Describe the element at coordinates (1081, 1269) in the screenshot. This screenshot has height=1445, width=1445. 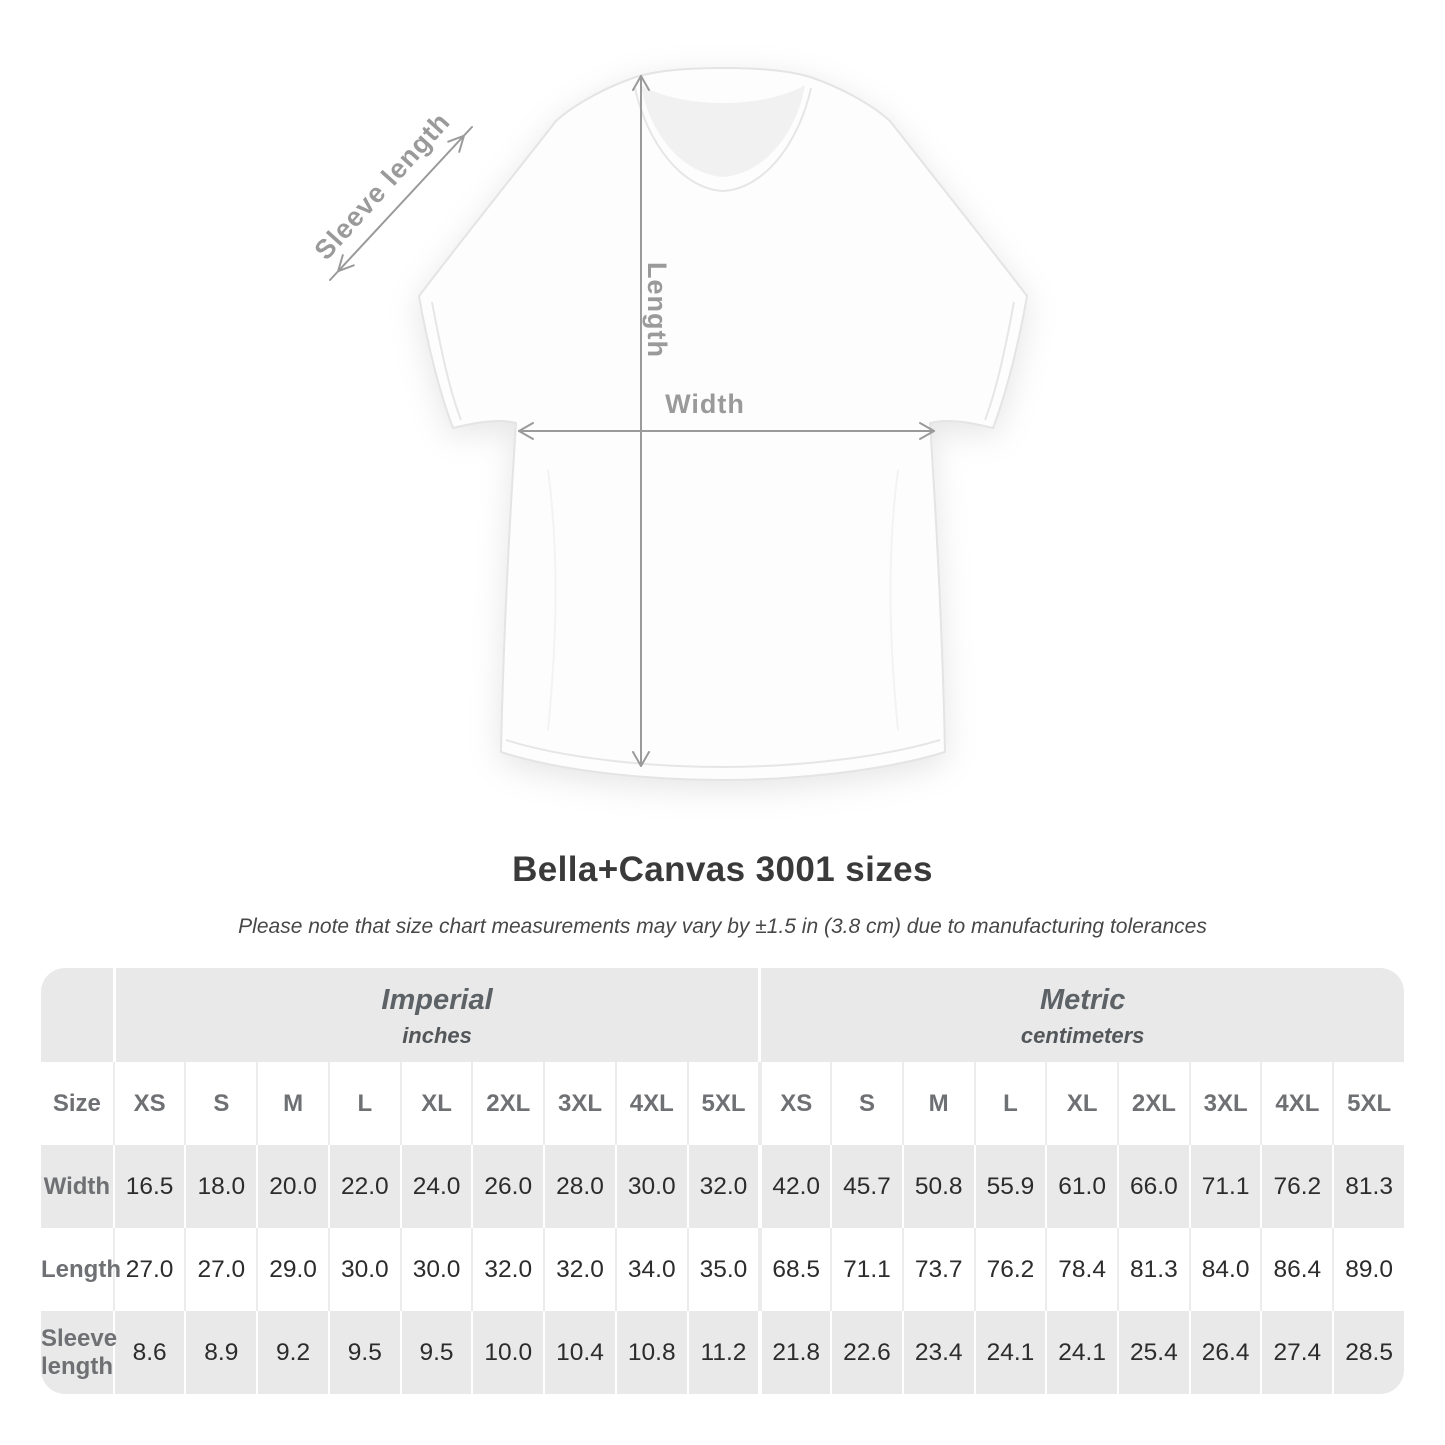
I see `value-cell-metric: 78.4` at that location.